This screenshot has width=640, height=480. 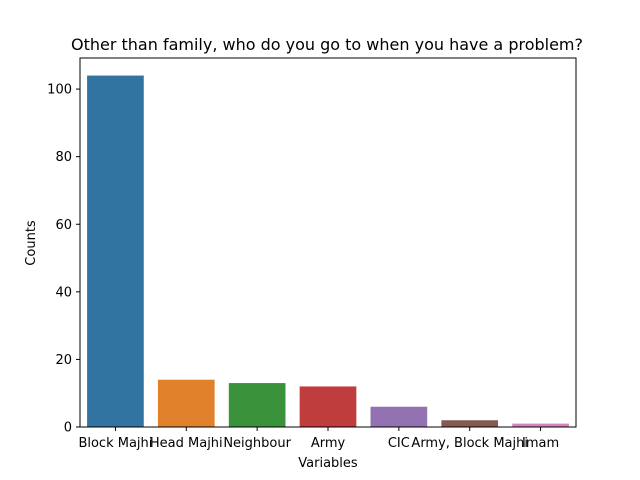 I want to click on bar-cic, so click(x=399, y=416).